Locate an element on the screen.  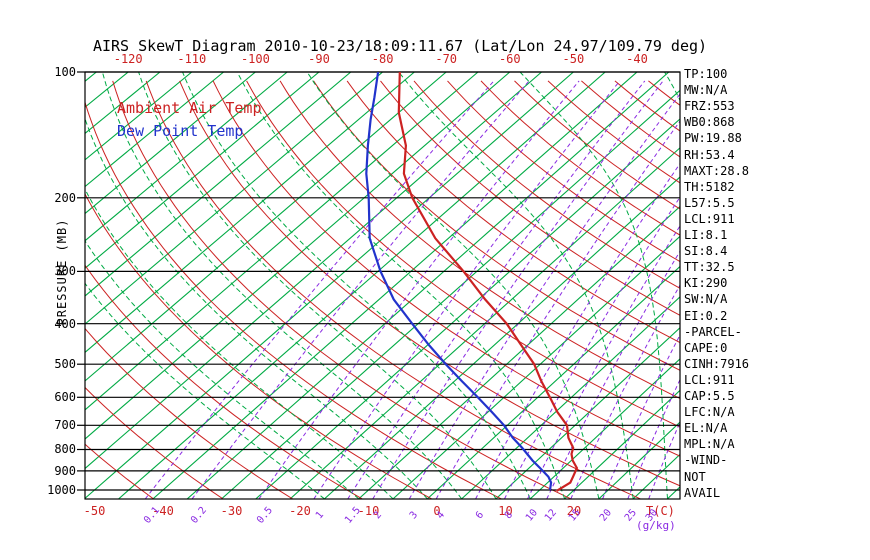
top-temp-label: -110 is located at coordinates (192, 59).